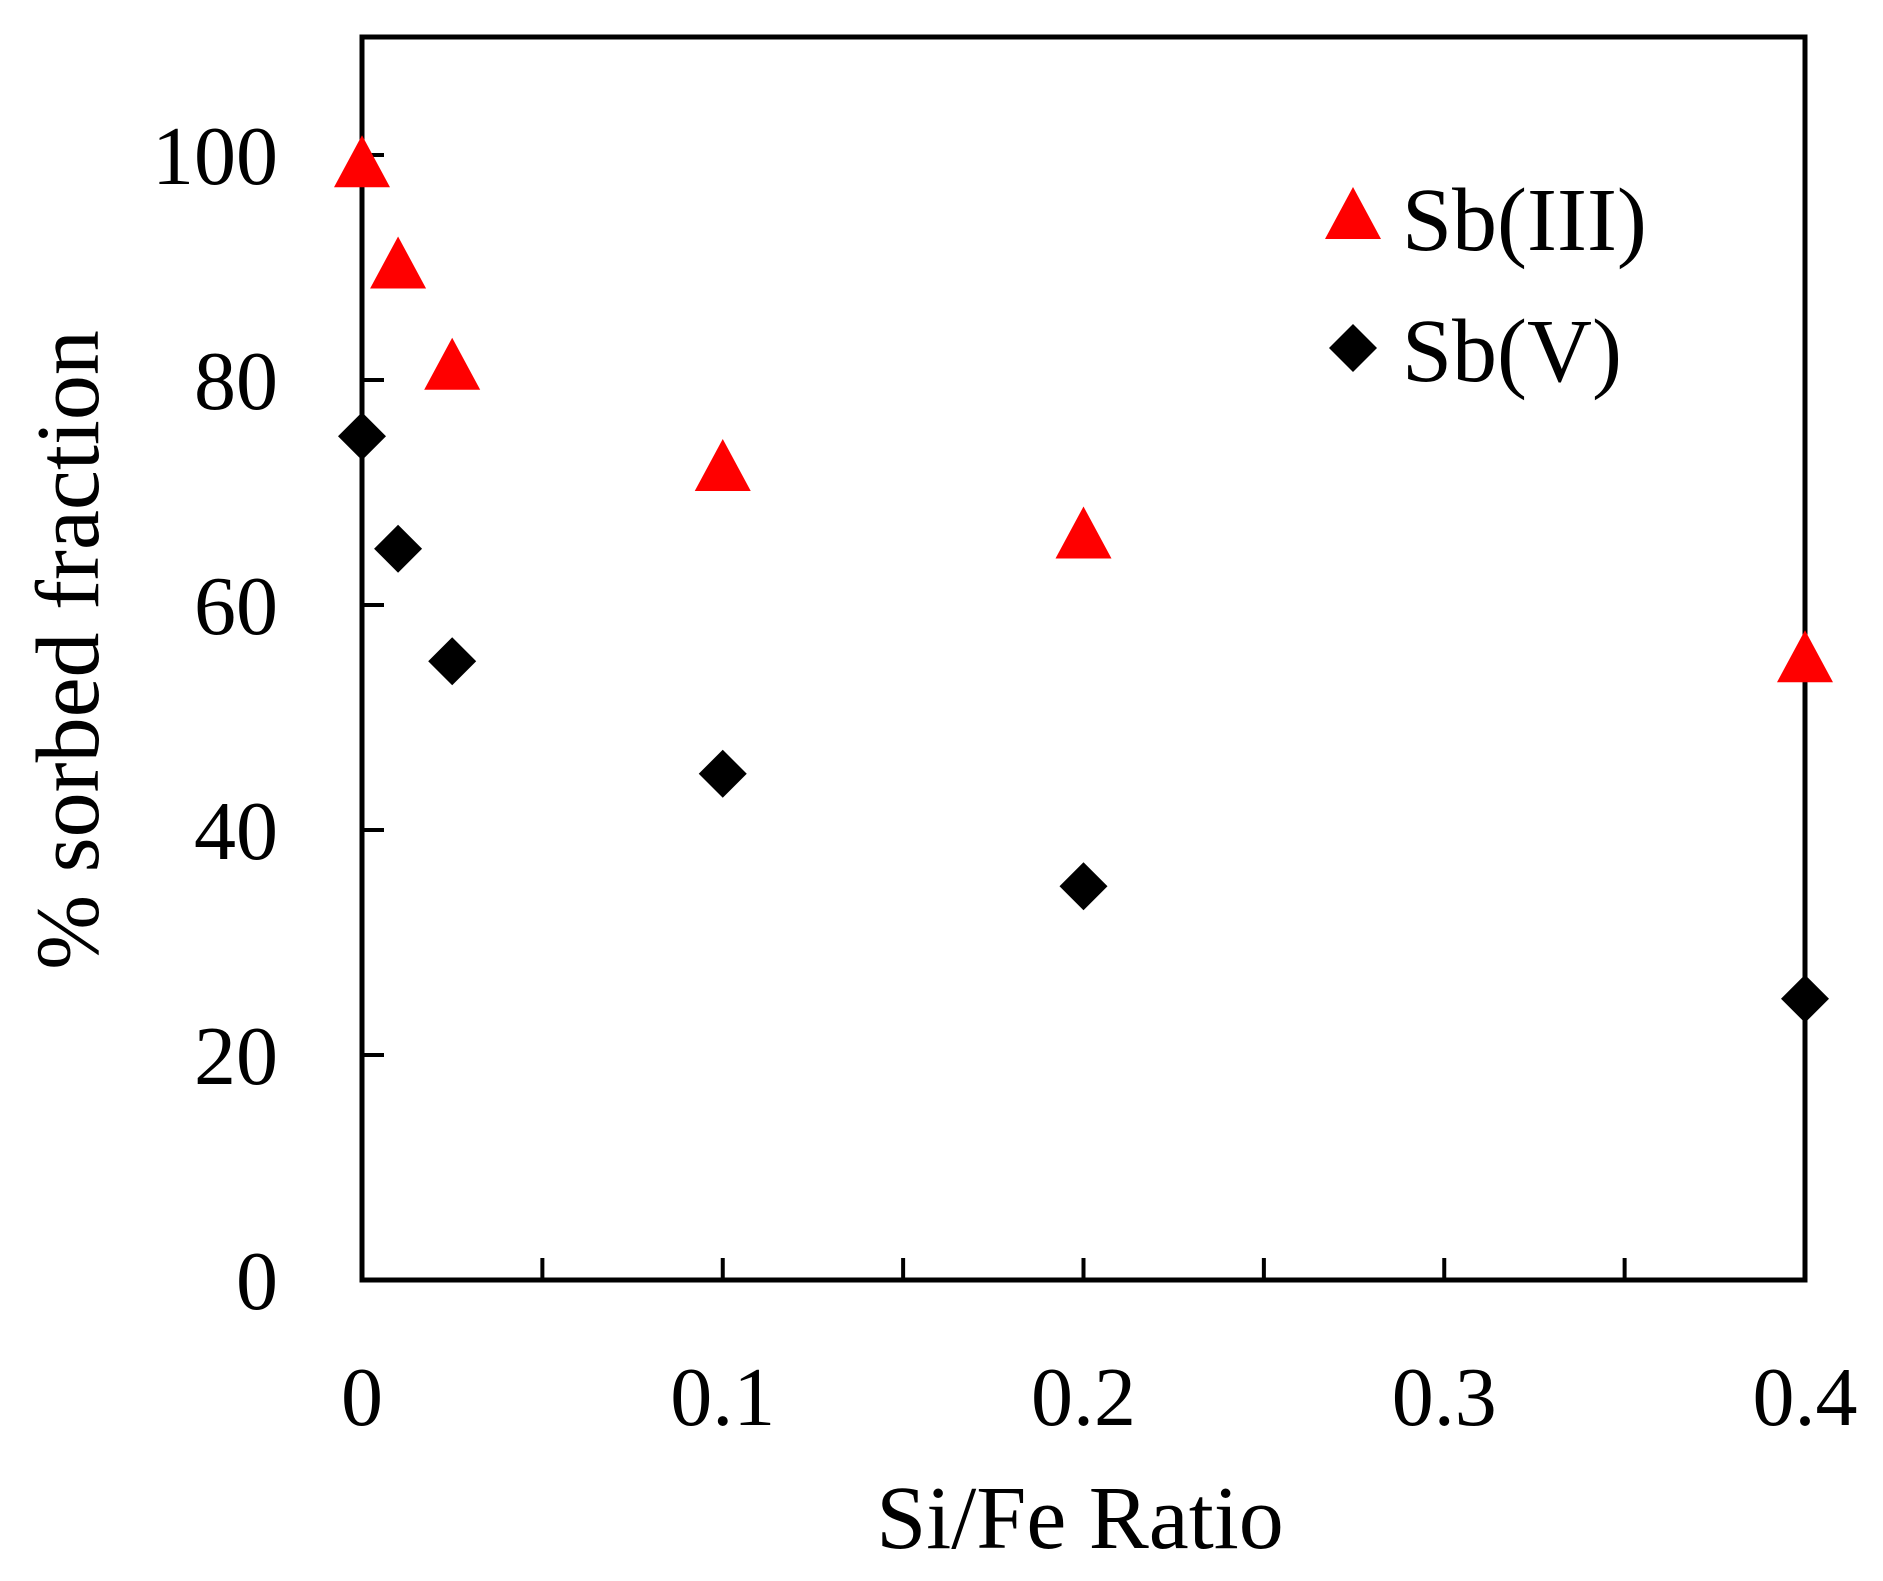  I want to click on x-tick-label: 0.3, so click(1444, 1397).